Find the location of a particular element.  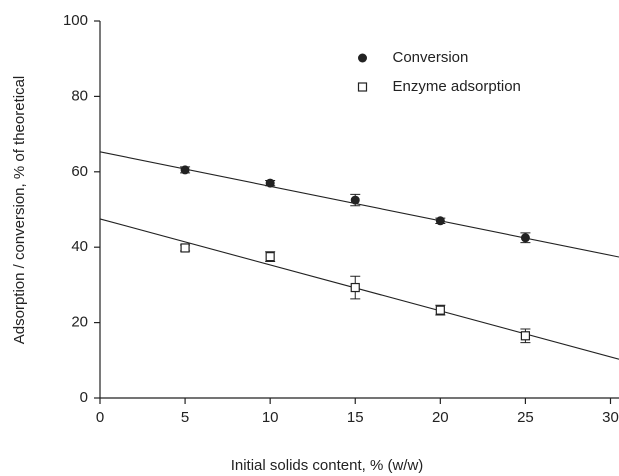

y-tick-label: 20 is located at coordinates (79, 322).